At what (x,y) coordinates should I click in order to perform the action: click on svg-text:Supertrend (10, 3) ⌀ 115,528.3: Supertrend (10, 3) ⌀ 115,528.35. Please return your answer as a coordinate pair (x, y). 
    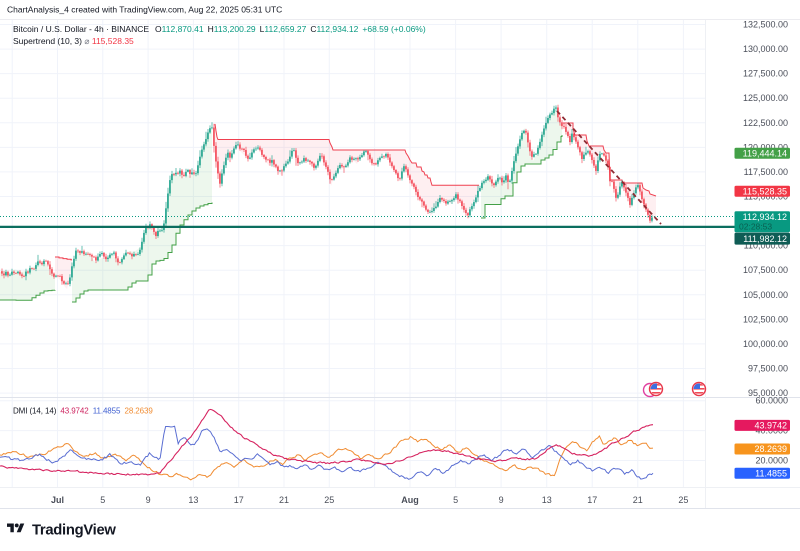
    Looking at the image, I should click on (73, 41).